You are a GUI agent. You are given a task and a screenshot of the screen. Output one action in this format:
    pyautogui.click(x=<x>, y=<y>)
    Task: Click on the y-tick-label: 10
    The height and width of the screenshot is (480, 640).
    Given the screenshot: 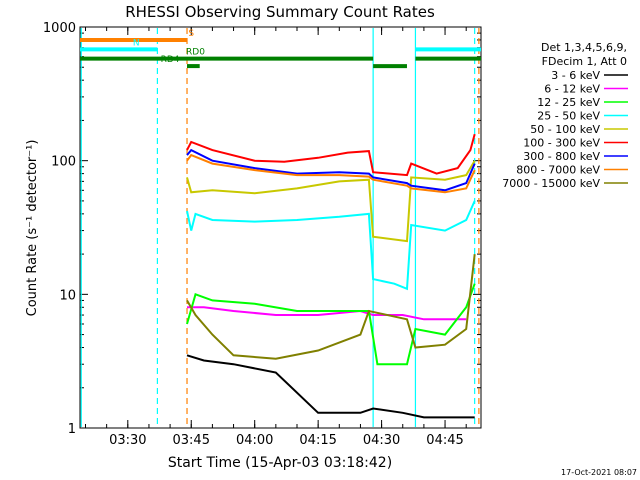 What is the action you would take?
    pyautogui.click(x=67, y=295)
    